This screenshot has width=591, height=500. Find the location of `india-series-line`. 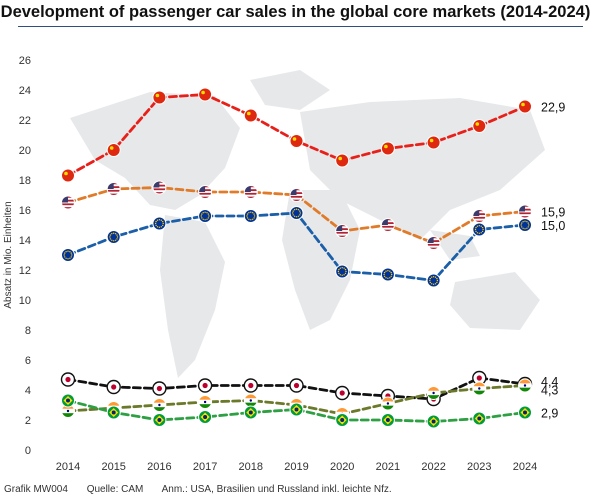

india-series-line is located at coordinates (296, 400).